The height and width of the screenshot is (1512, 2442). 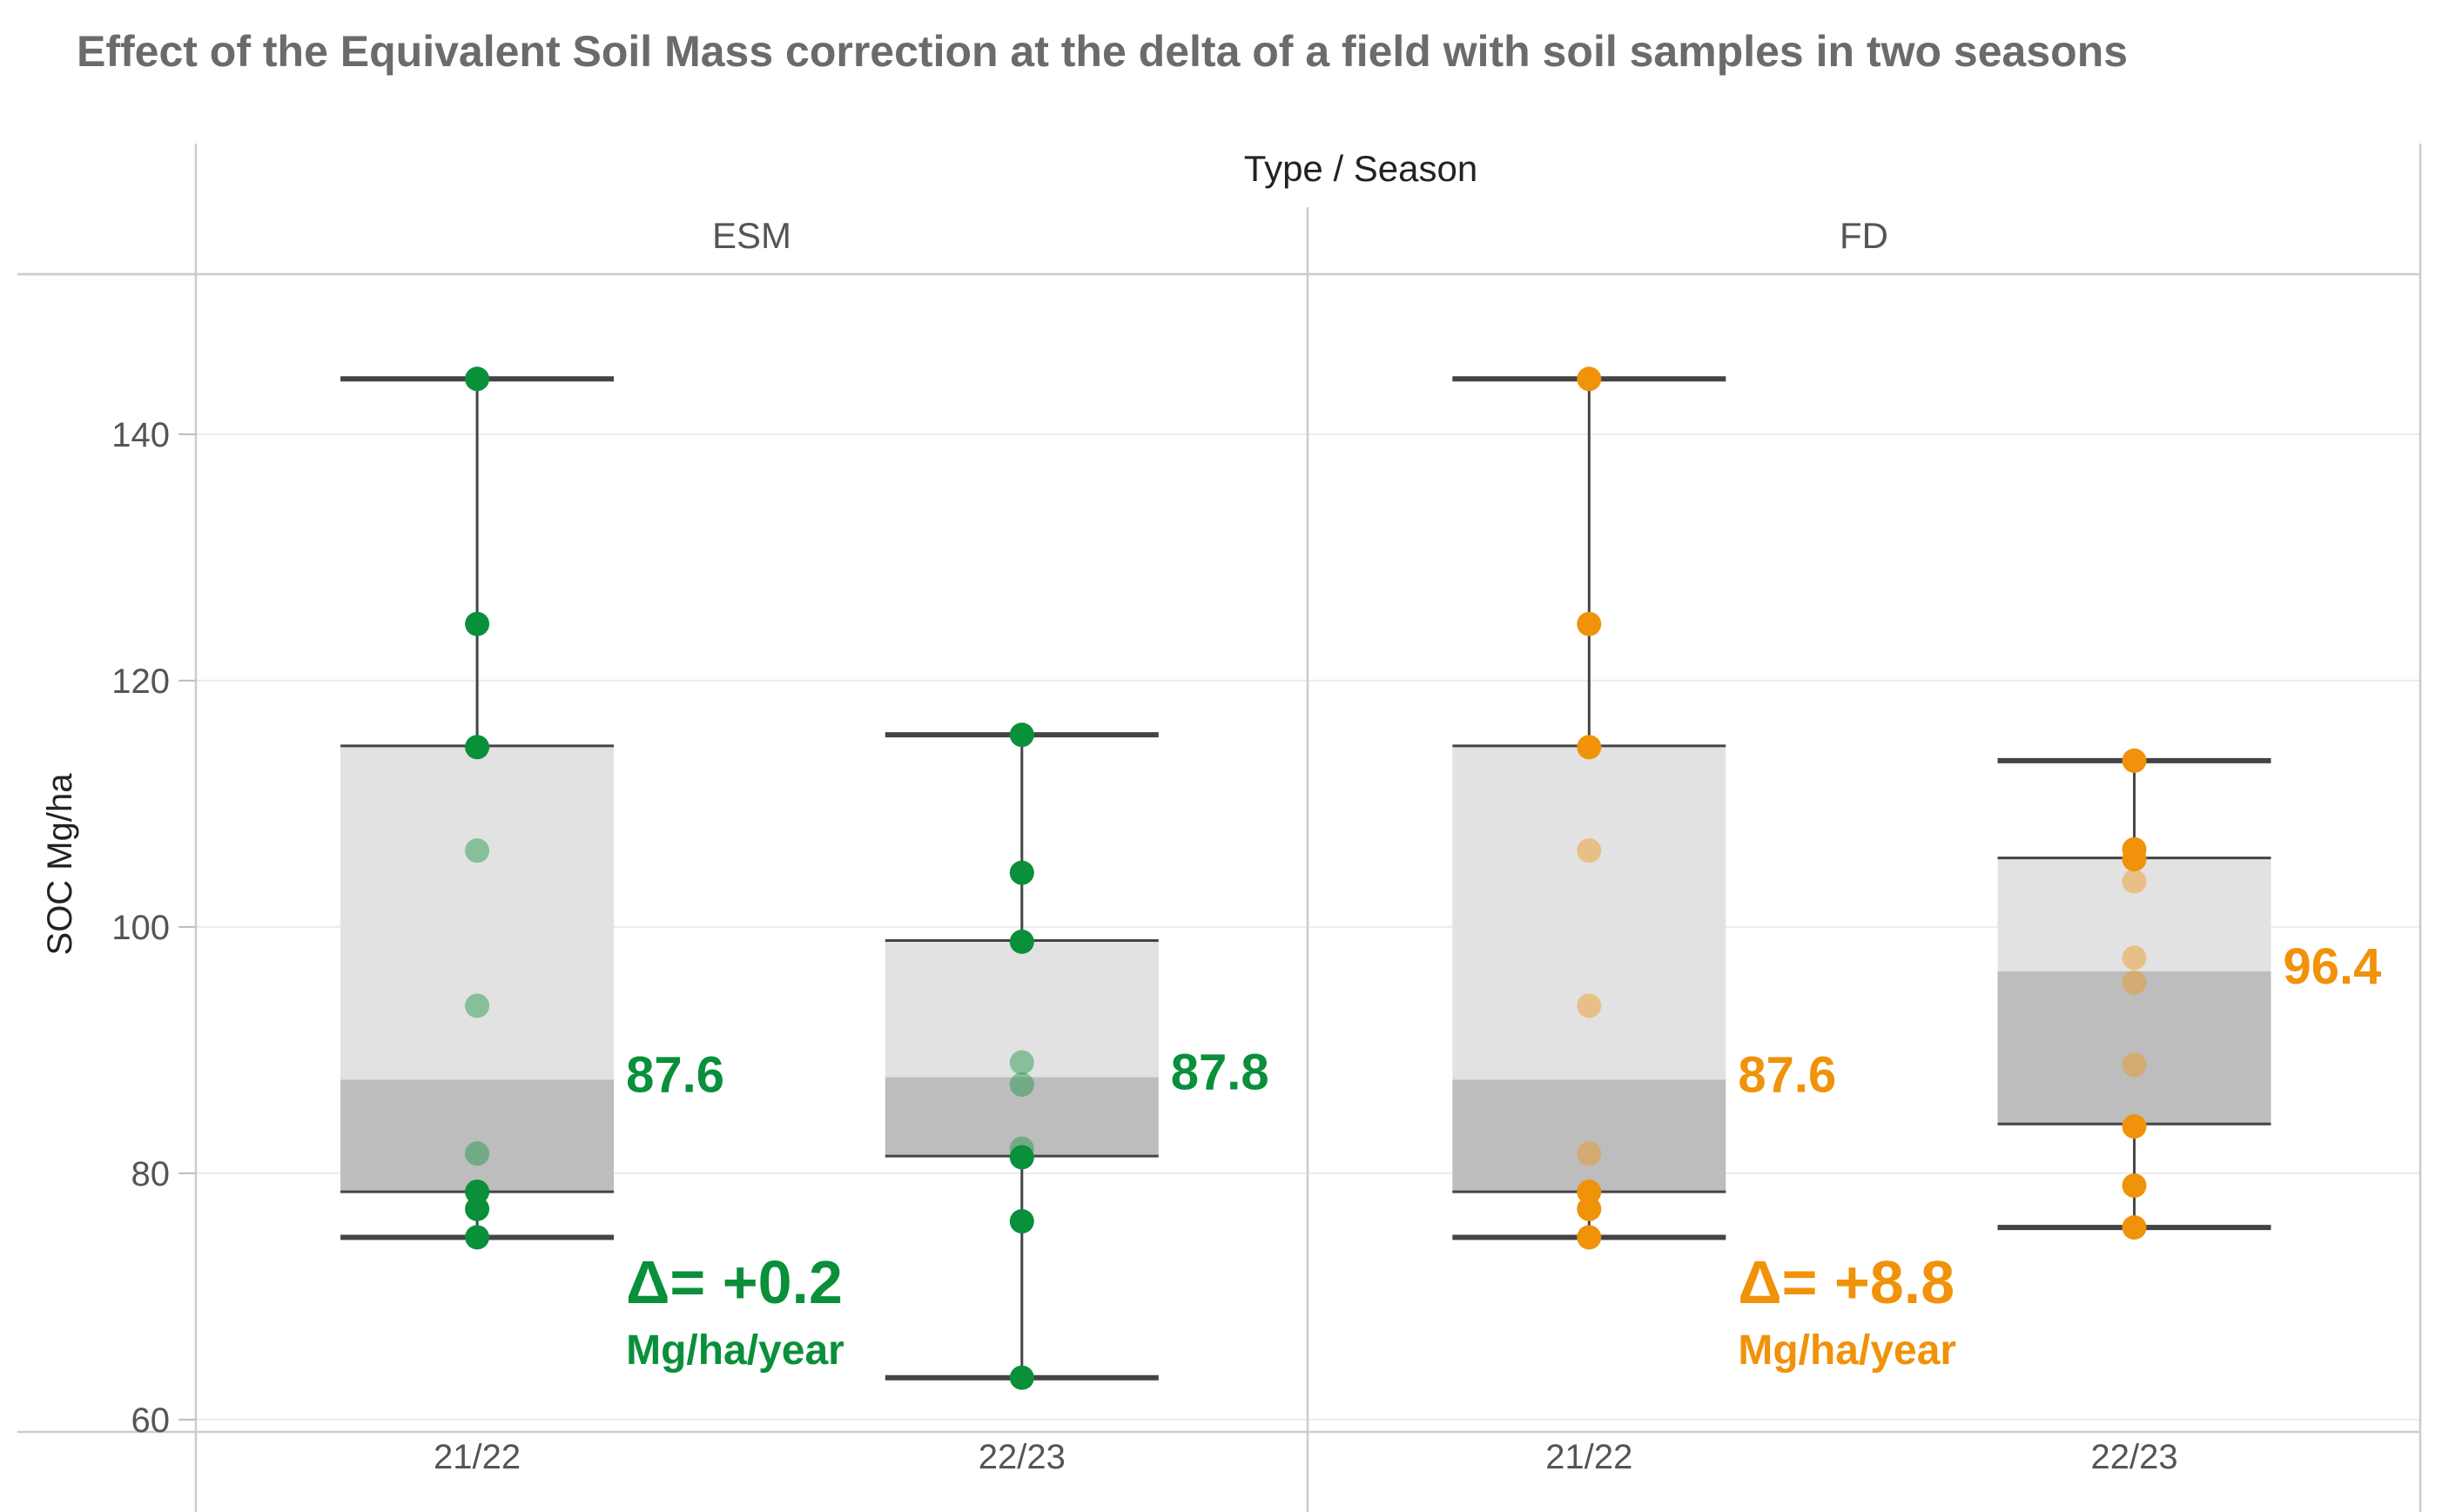 I want to click on box-22-23: 87.8 22/23, so click(x=1077, y=1099).